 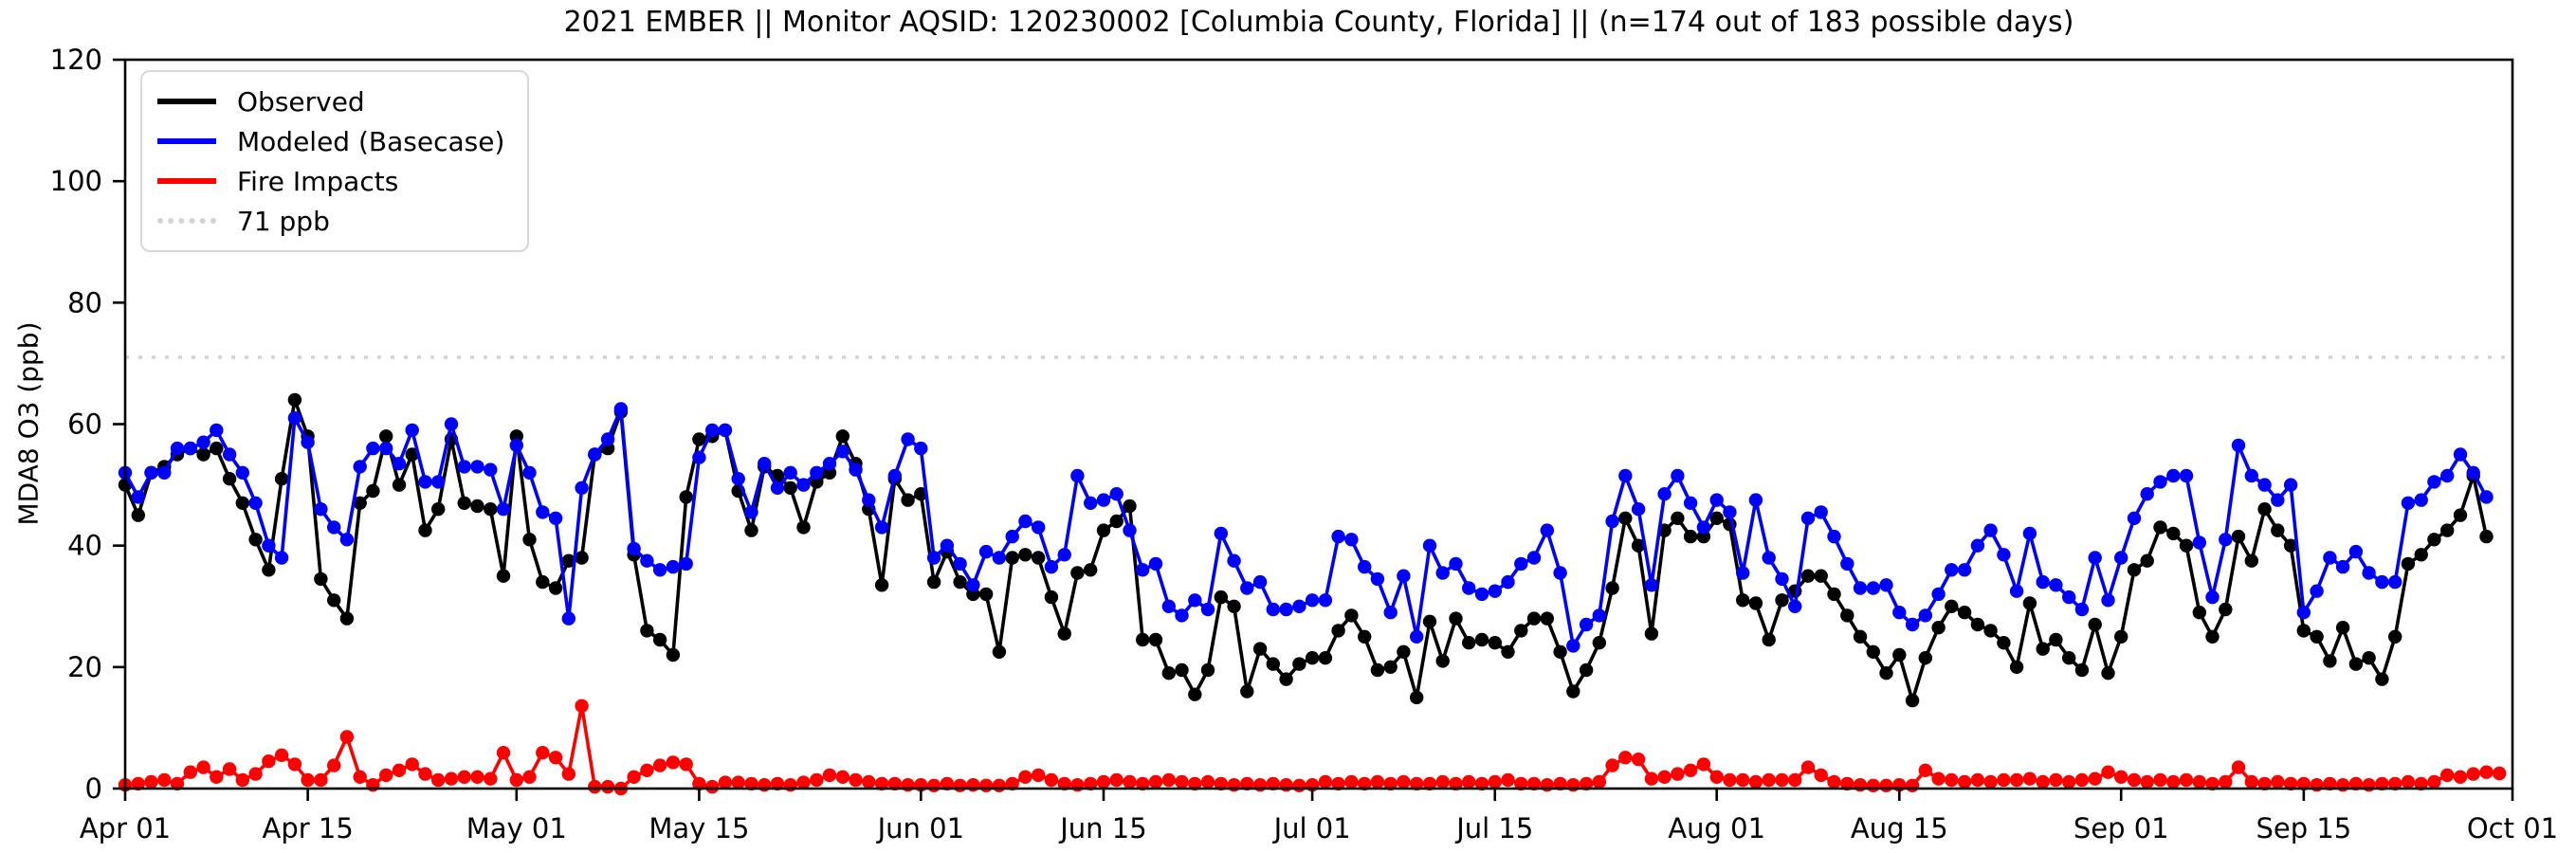 I want to click on x-tick-label: Sep 01, so click(x=2121, y=828).